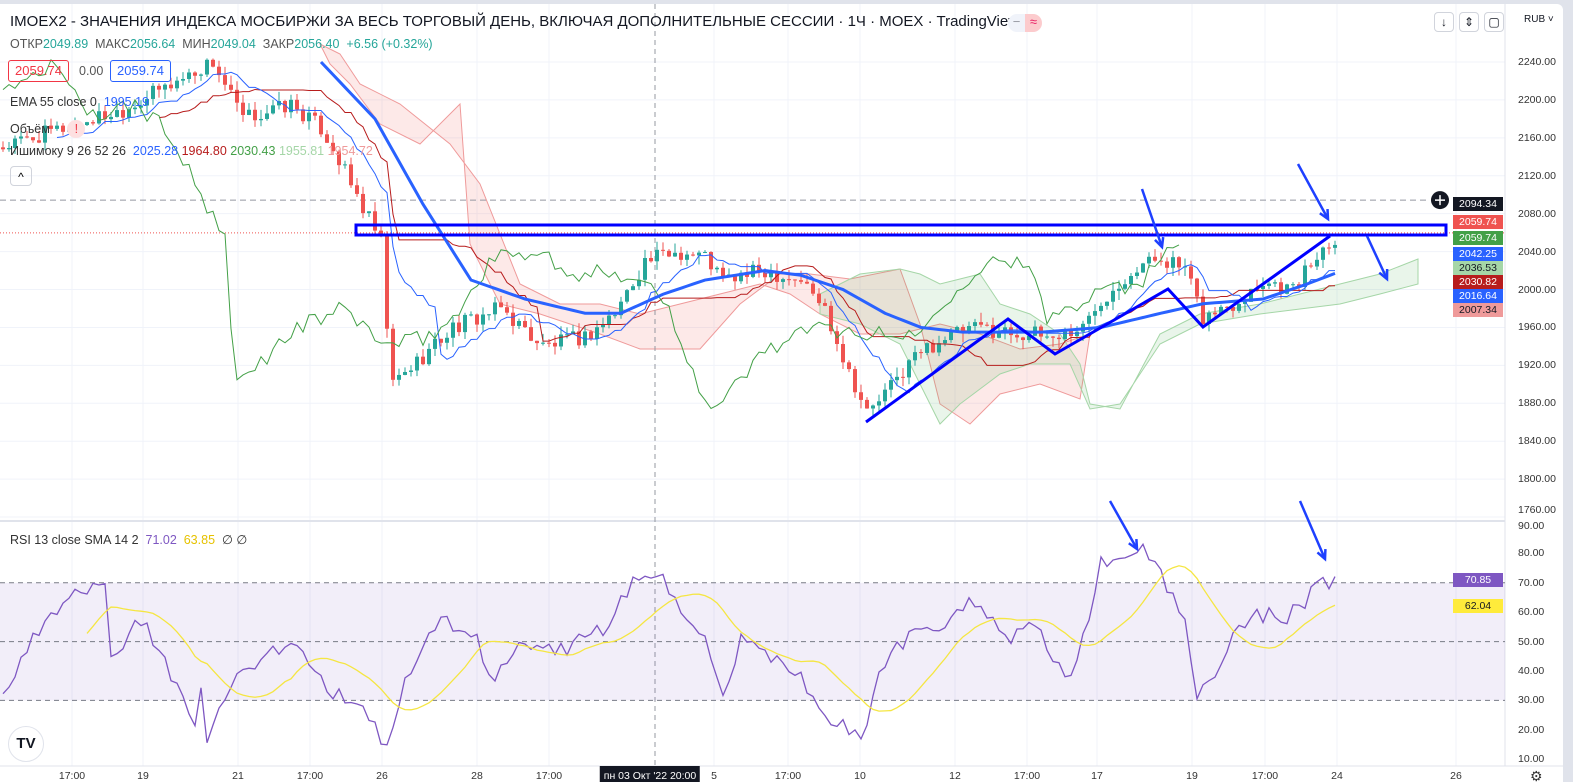  I want to click on volume-legend: Объём !, so click(48, 129).